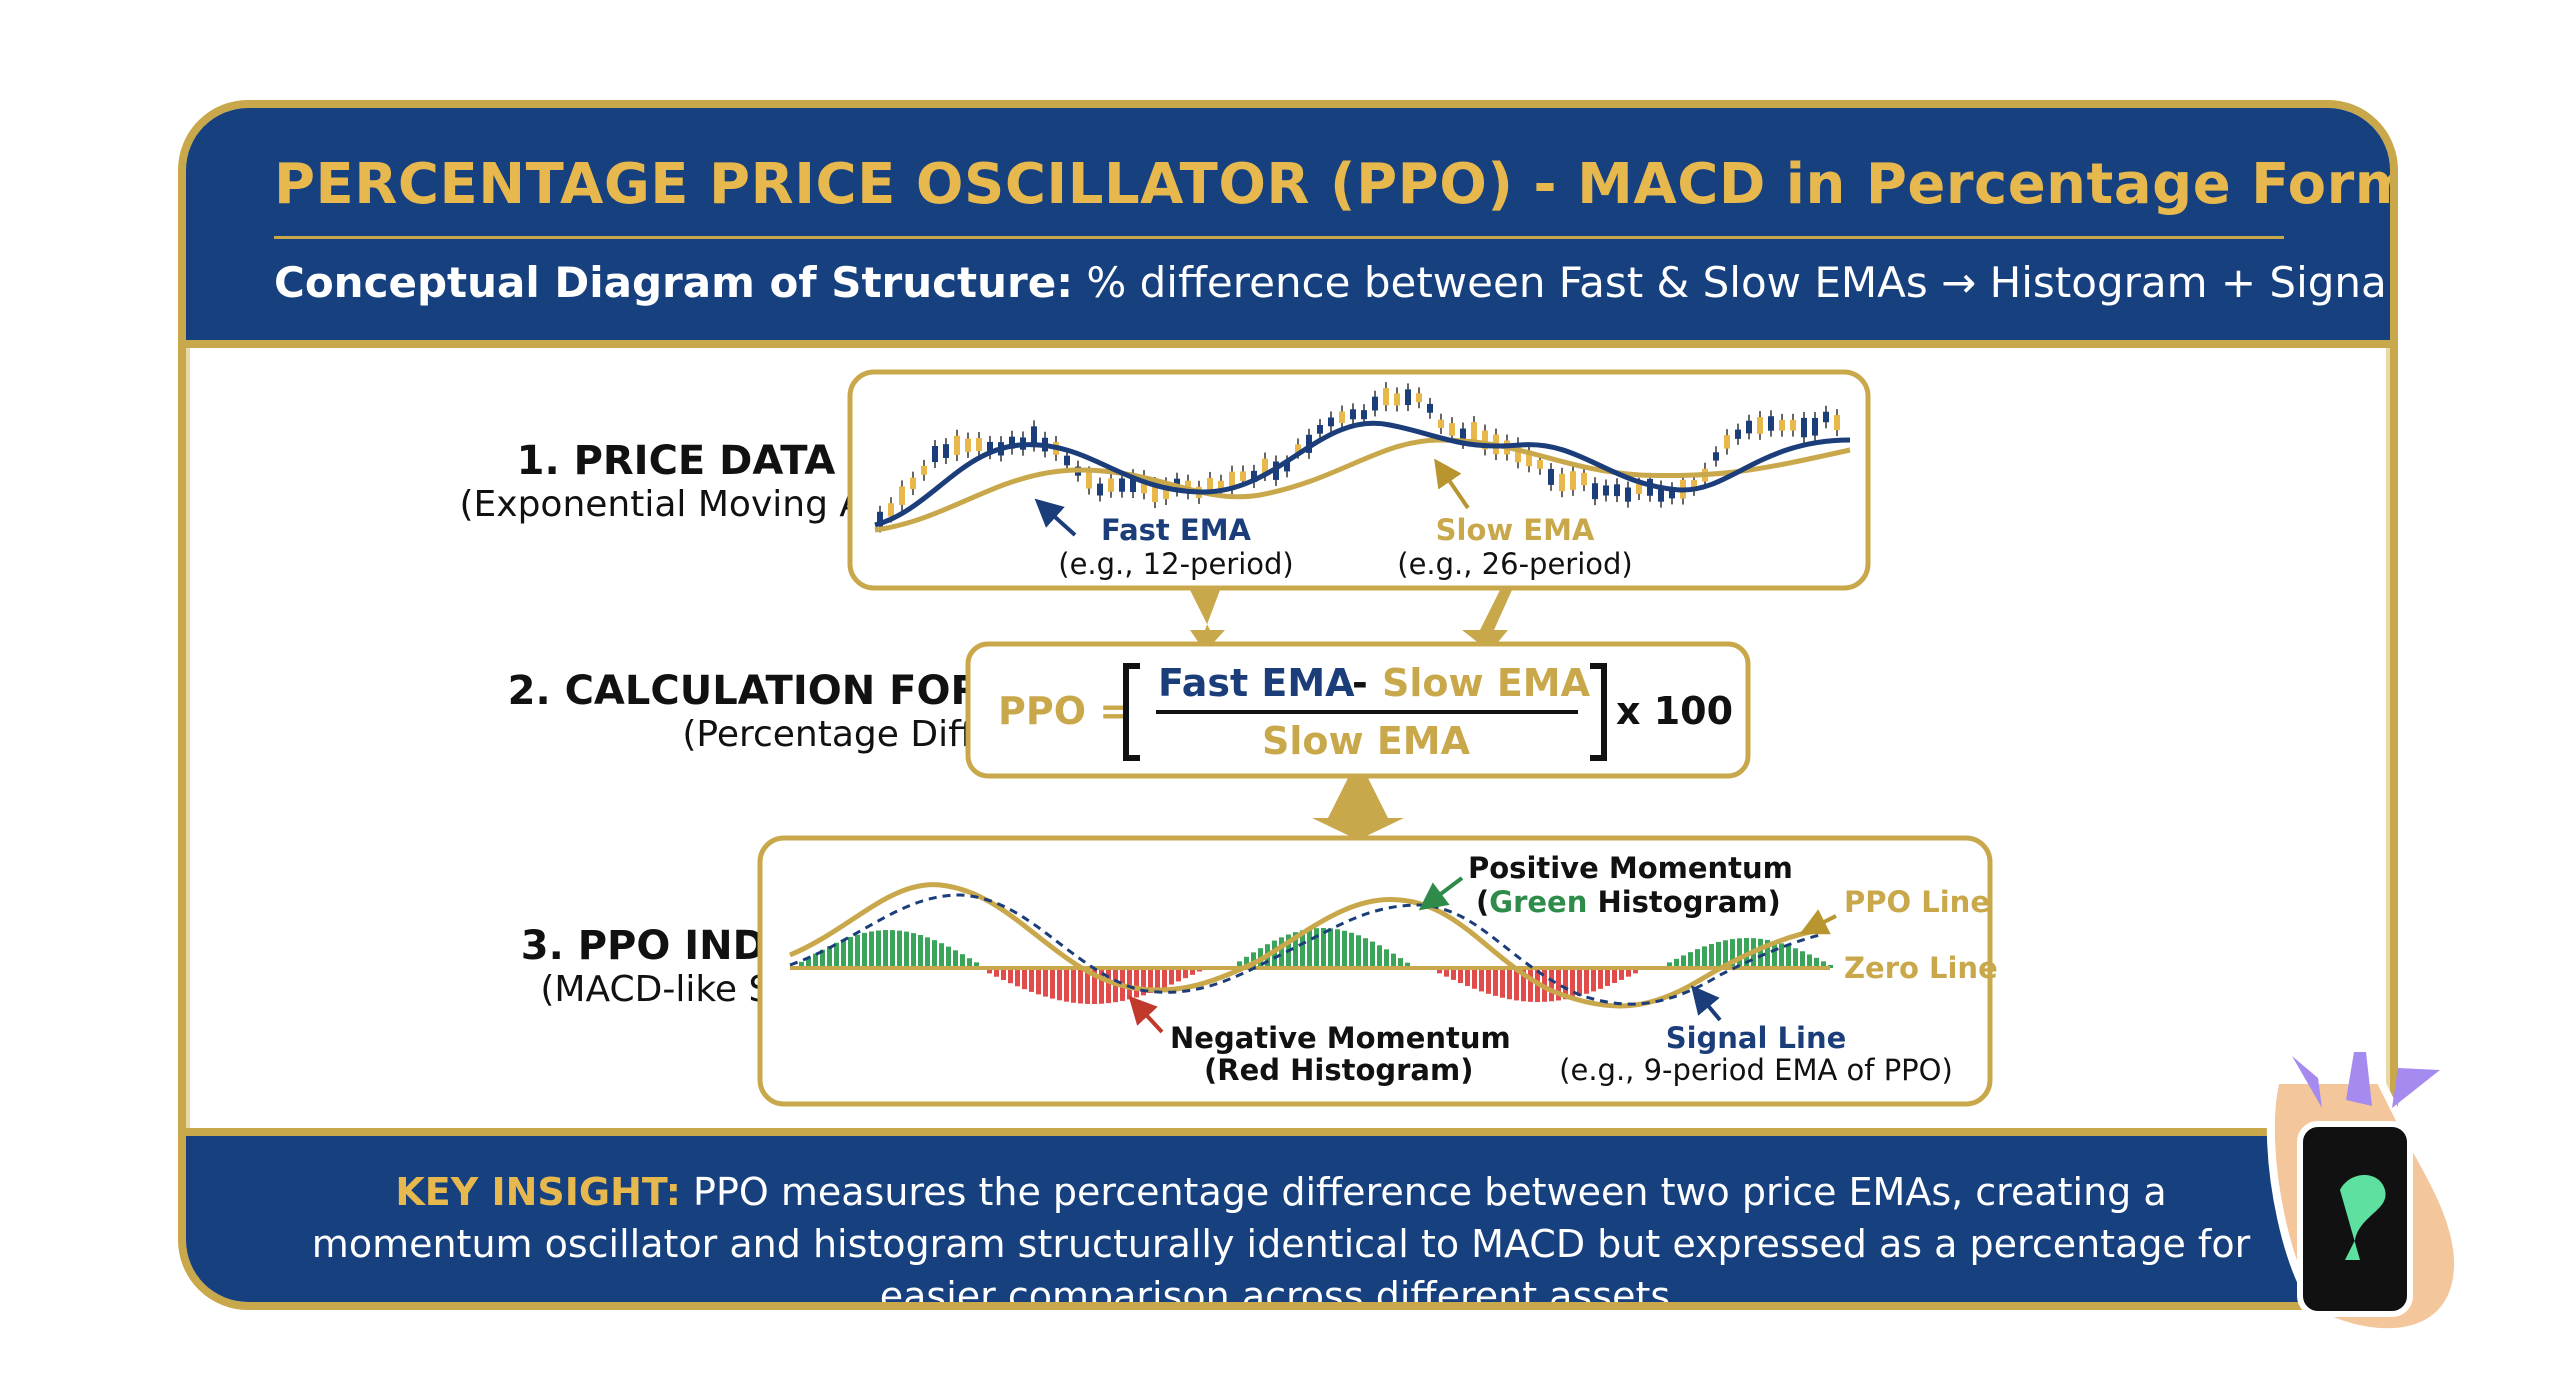 The height and width of the screenshot is (1396, 2560). Describe the element at coordinates (1630, 868) in the screenshot. I see `positive-title: Positive Momentum` at that location.